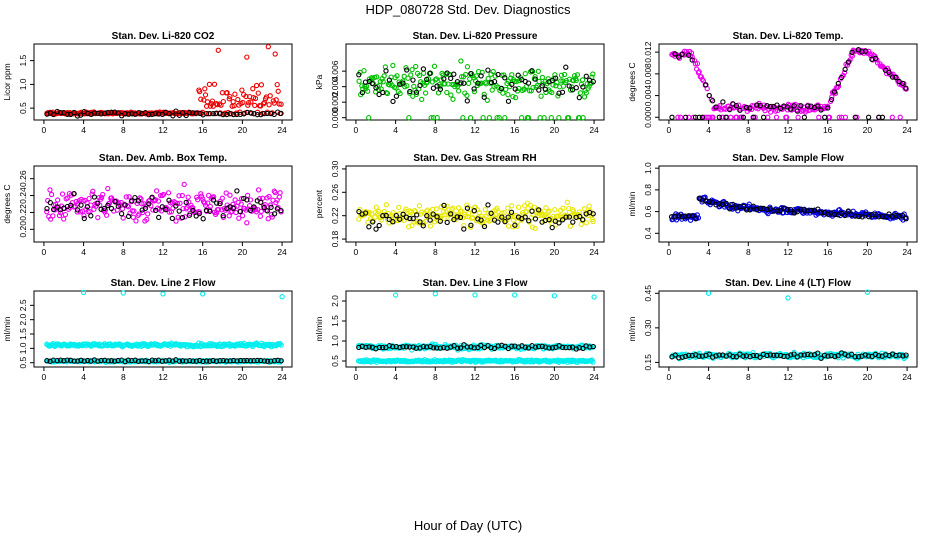 The image size is (936, 540). Describe the element at coordinates (468, 9) in the screenshot. I see `figure-title: HDP_080728 Std. Dev. Diagnostics` at that location.